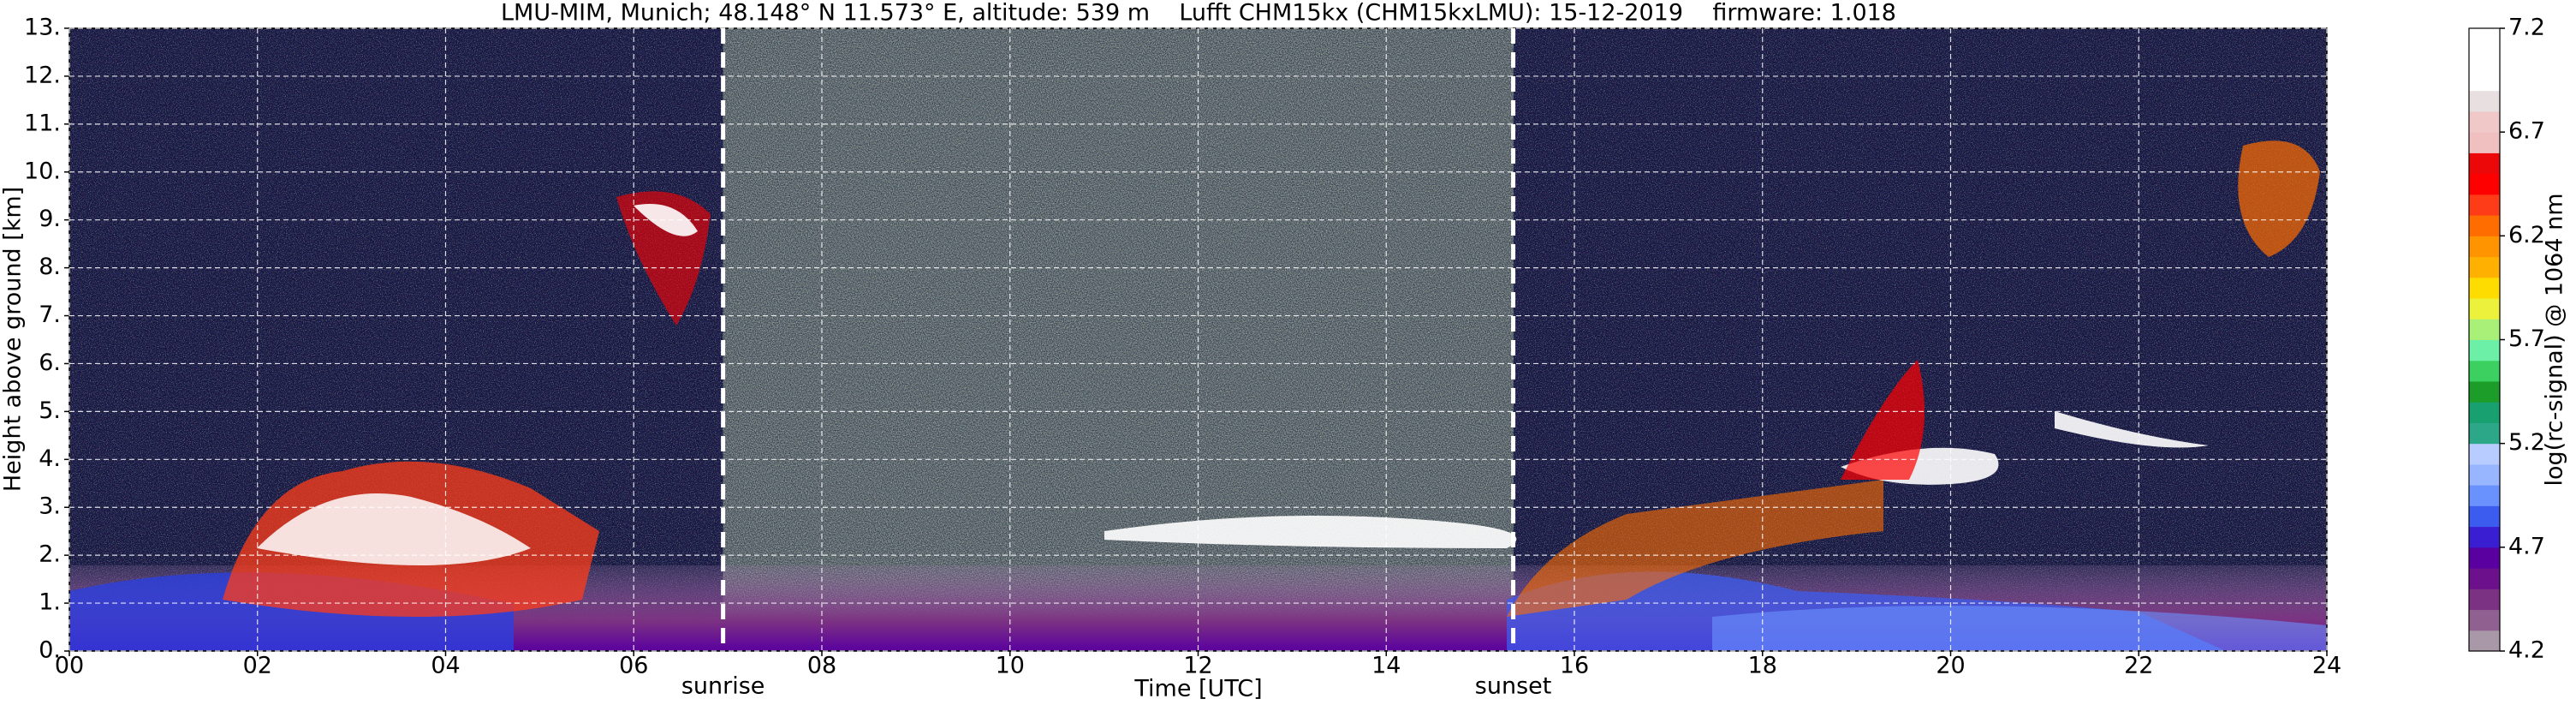  Describe the element at coordinates (723, 687) in the screenshot. I see `annotation: sunrise` at that location.